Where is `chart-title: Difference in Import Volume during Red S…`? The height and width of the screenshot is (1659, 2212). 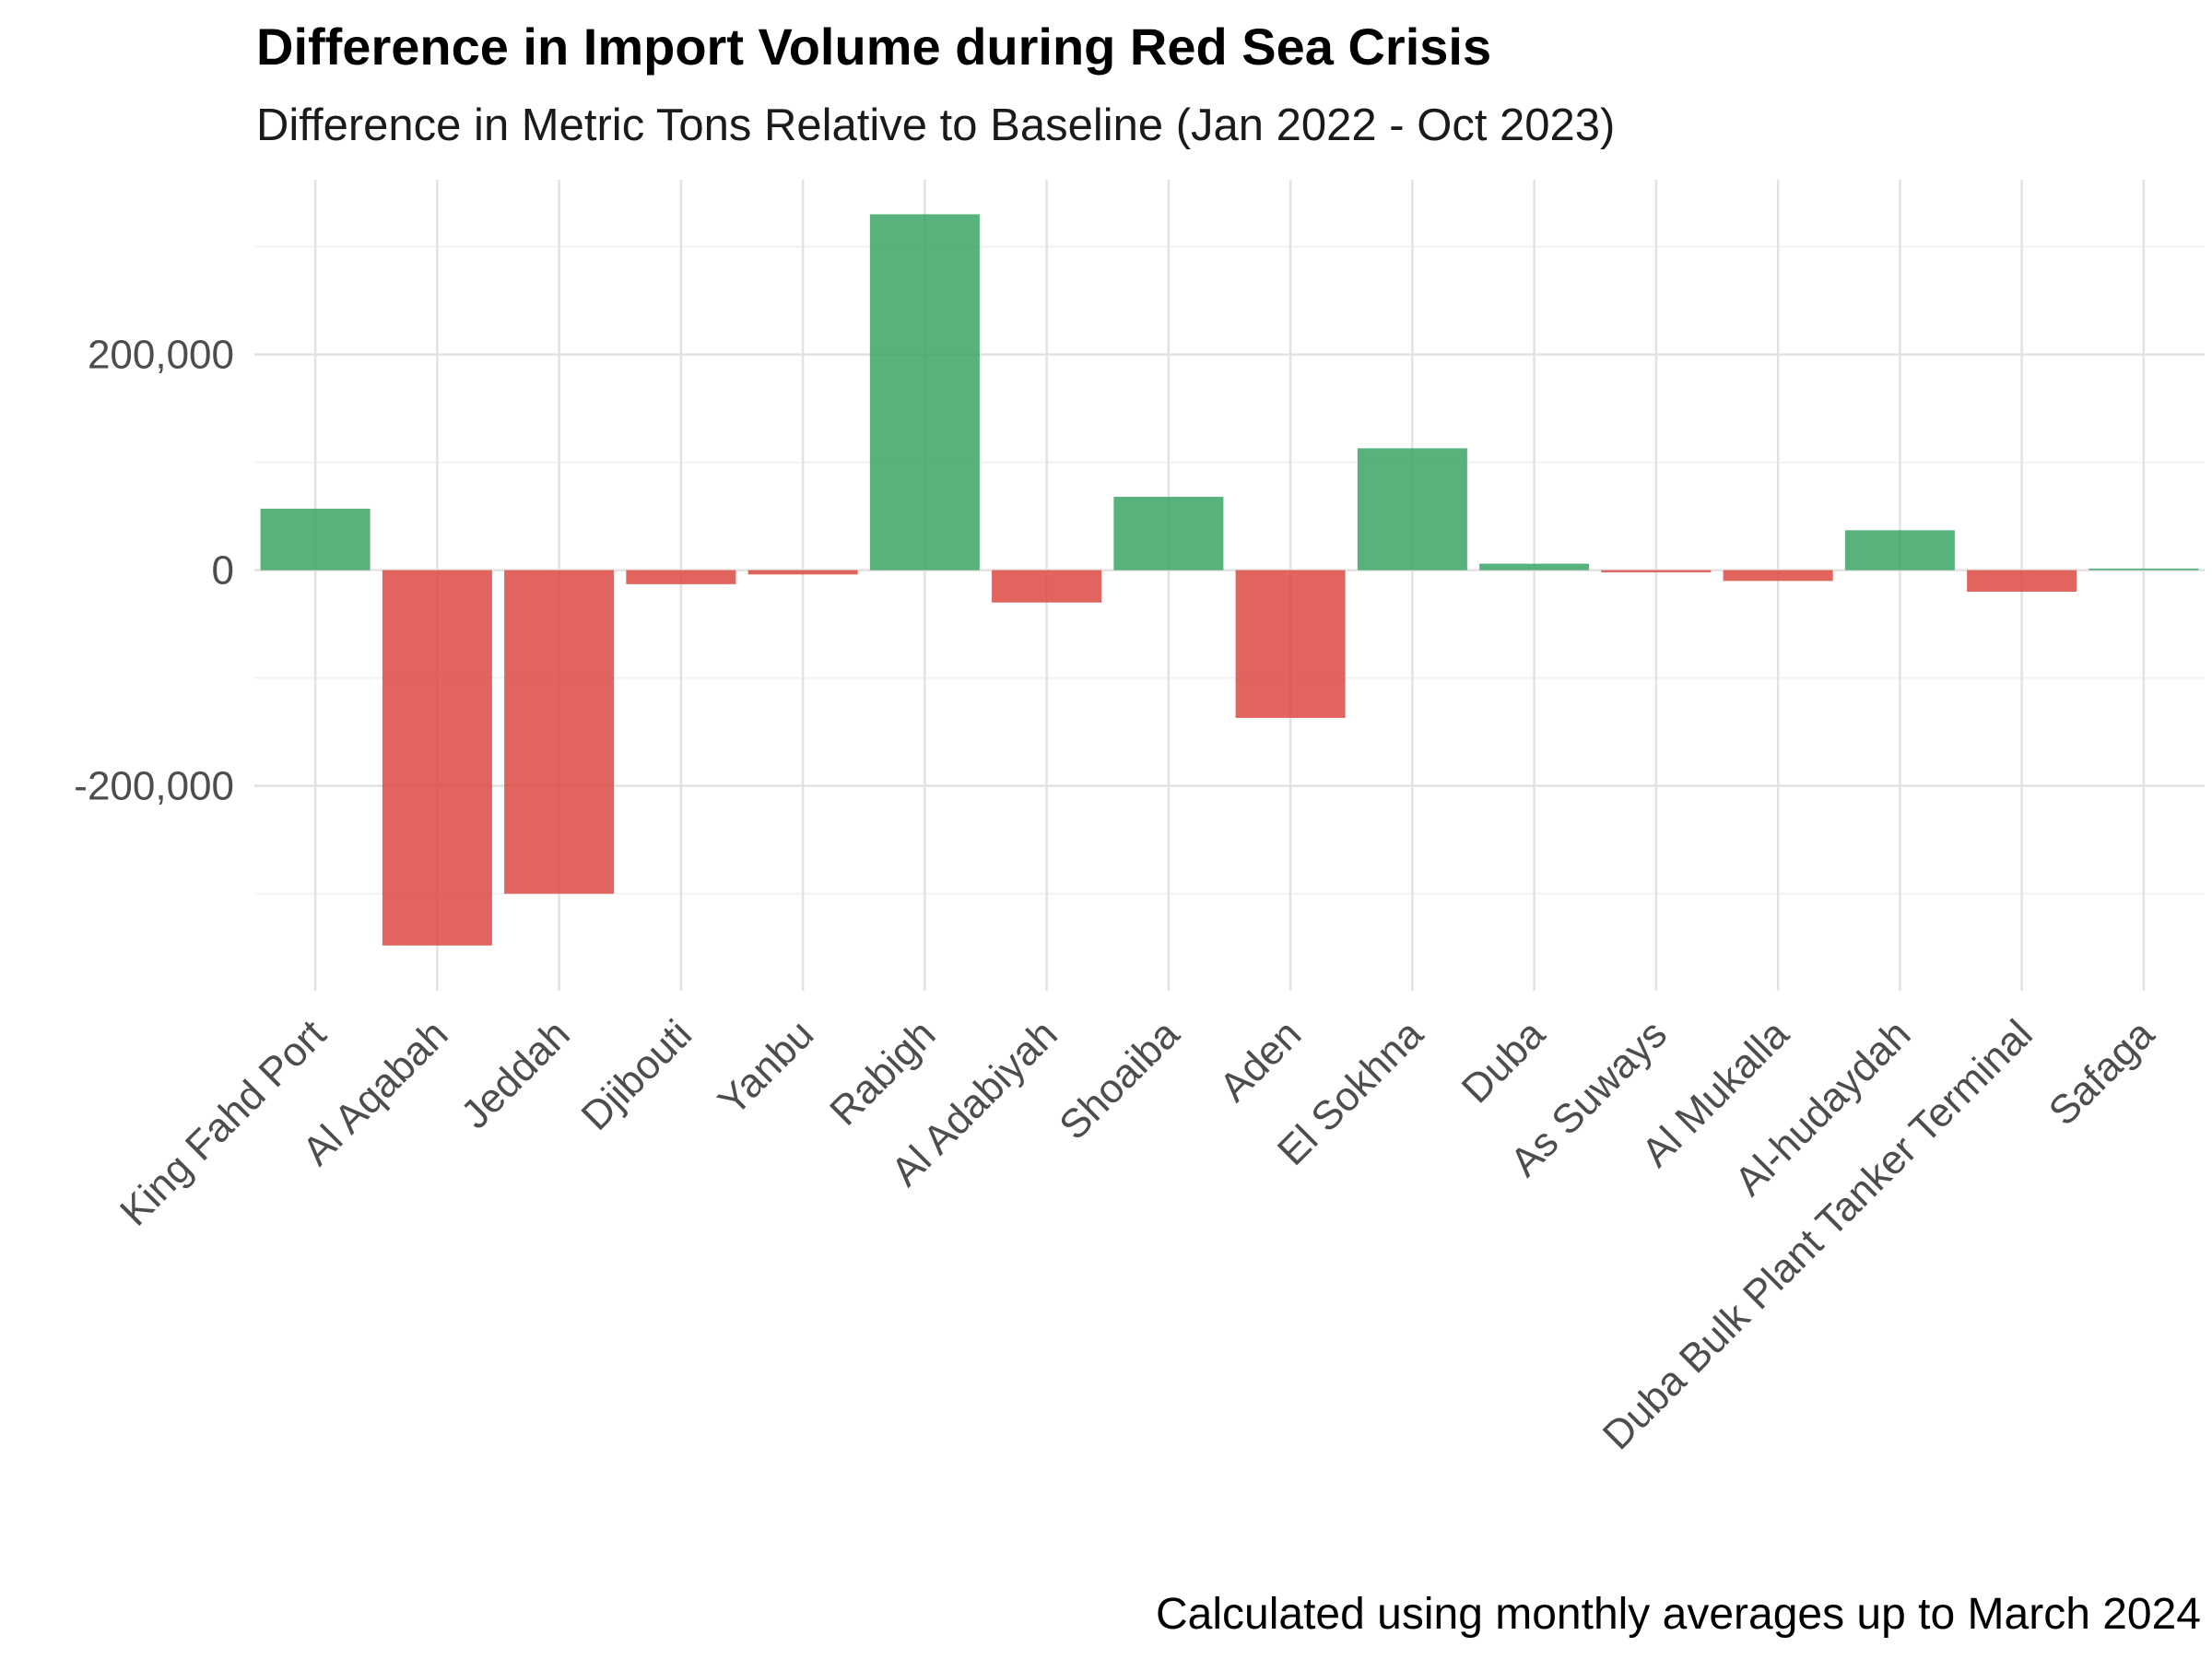
chart-title: Difference in Import Volume during Red S… is located at coordinates (874, 47).